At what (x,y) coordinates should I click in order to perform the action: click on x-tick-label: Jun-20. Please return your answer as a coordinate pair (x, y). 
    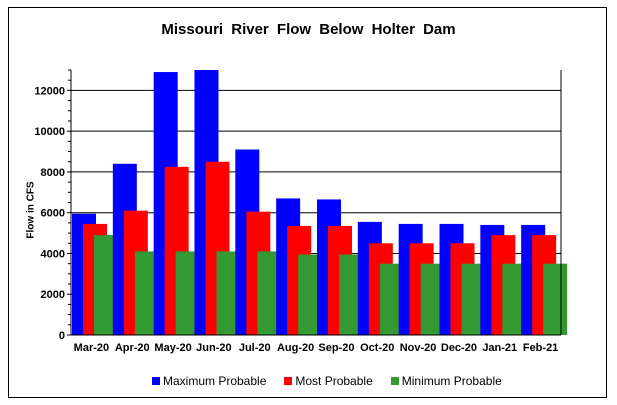
    Looking at the image, I should click on (213, 348).